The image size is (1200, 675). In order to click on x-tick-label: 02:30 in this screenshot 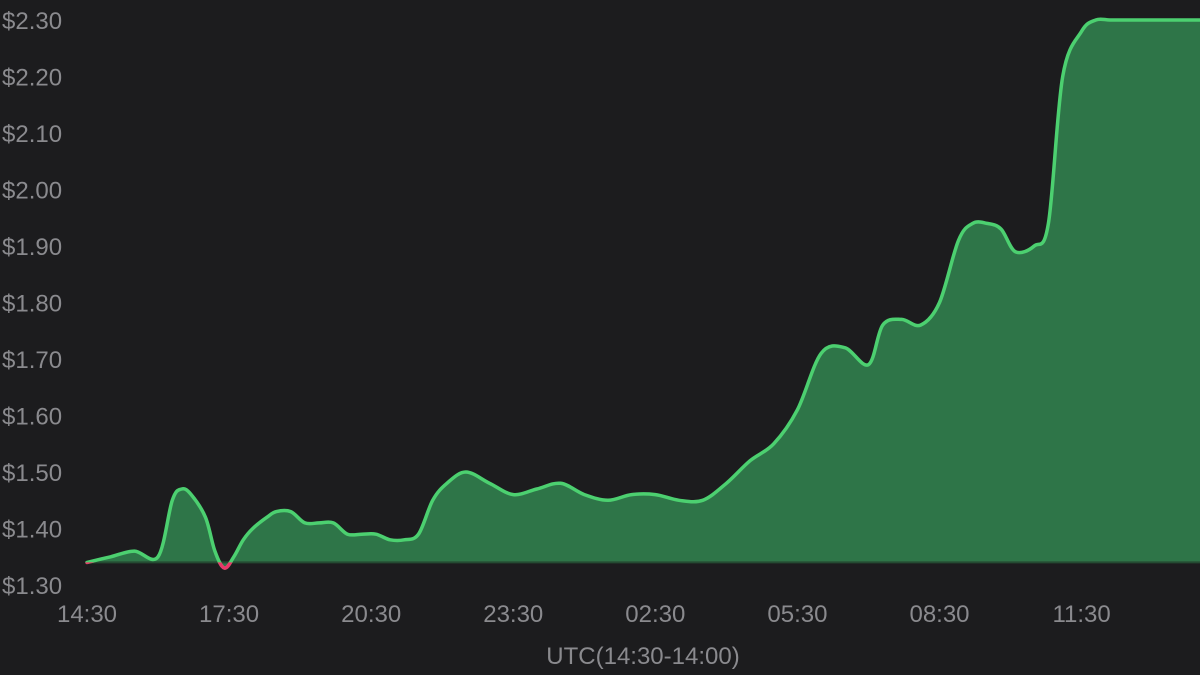, I will do `click(655, 614)`.